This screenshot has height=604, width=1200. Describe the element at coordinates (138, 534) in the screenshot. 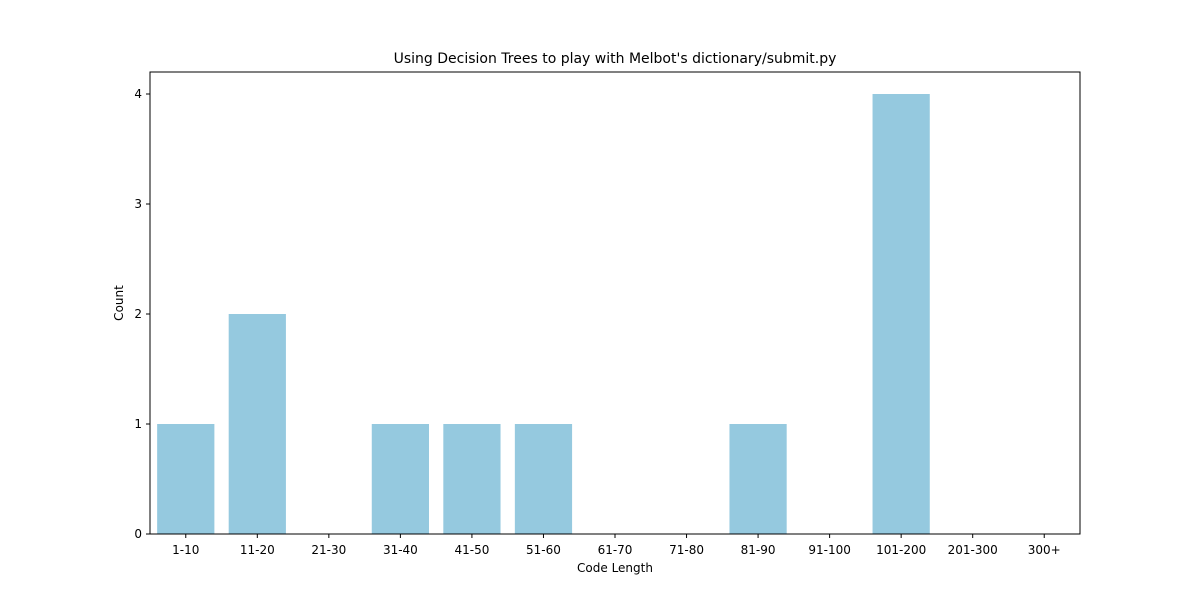

I see `y-tick-label: 0` at that location.